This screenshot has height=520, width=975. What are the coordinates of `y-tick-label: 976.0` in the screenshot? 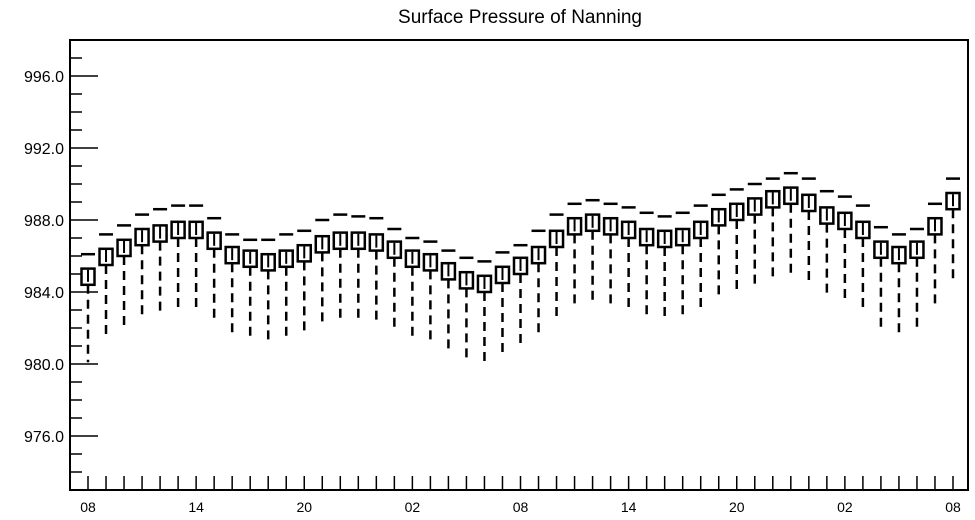 It's located at (44, 437).